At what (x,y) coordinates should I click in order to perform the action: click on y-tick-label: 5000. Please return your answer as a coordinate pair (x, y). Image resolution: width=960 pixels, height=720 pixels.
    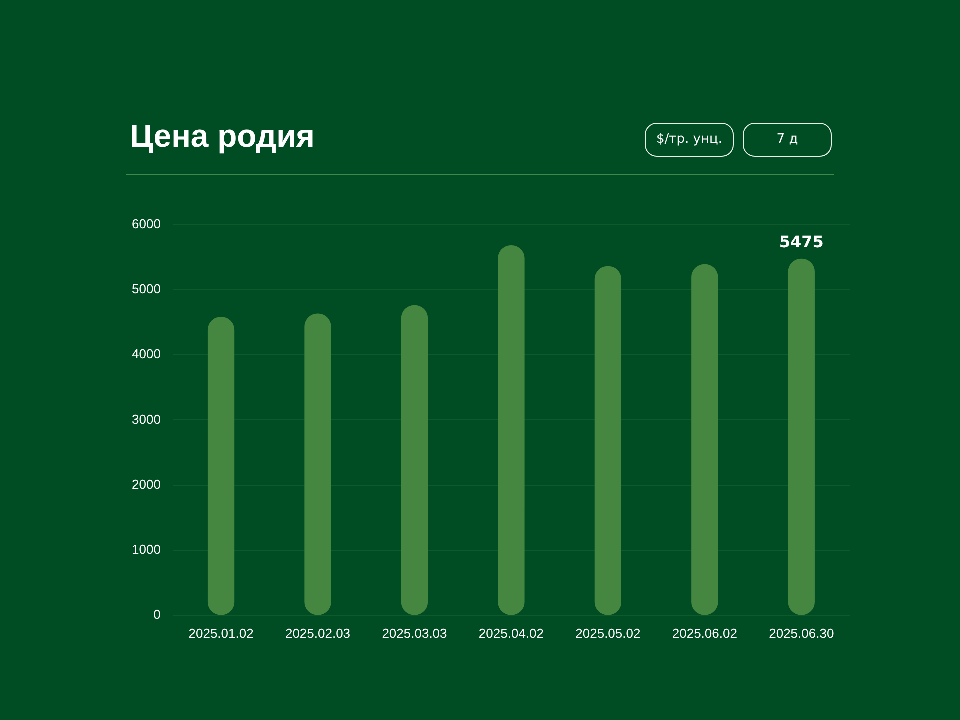
    Looking at the image, I should click on (146, 289).